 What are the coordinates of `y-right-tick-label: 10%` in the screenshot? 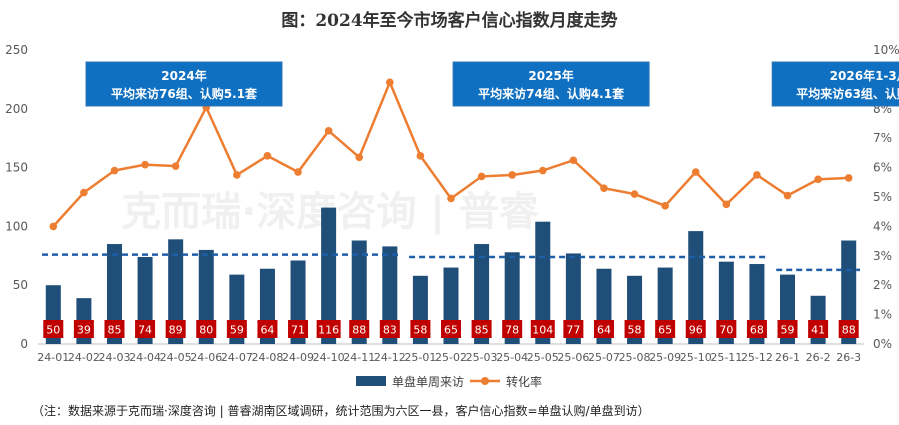 It's located at (886, 50).